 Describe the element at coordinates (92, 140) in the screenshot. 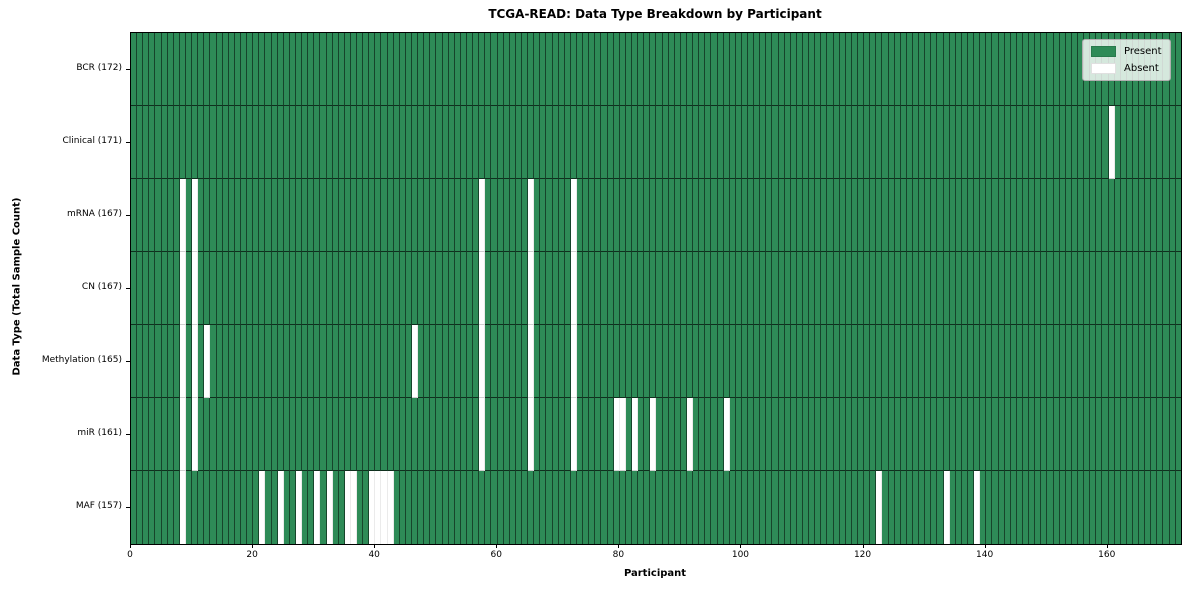

I see `y-tick-label: Clinical (171)` at that location.